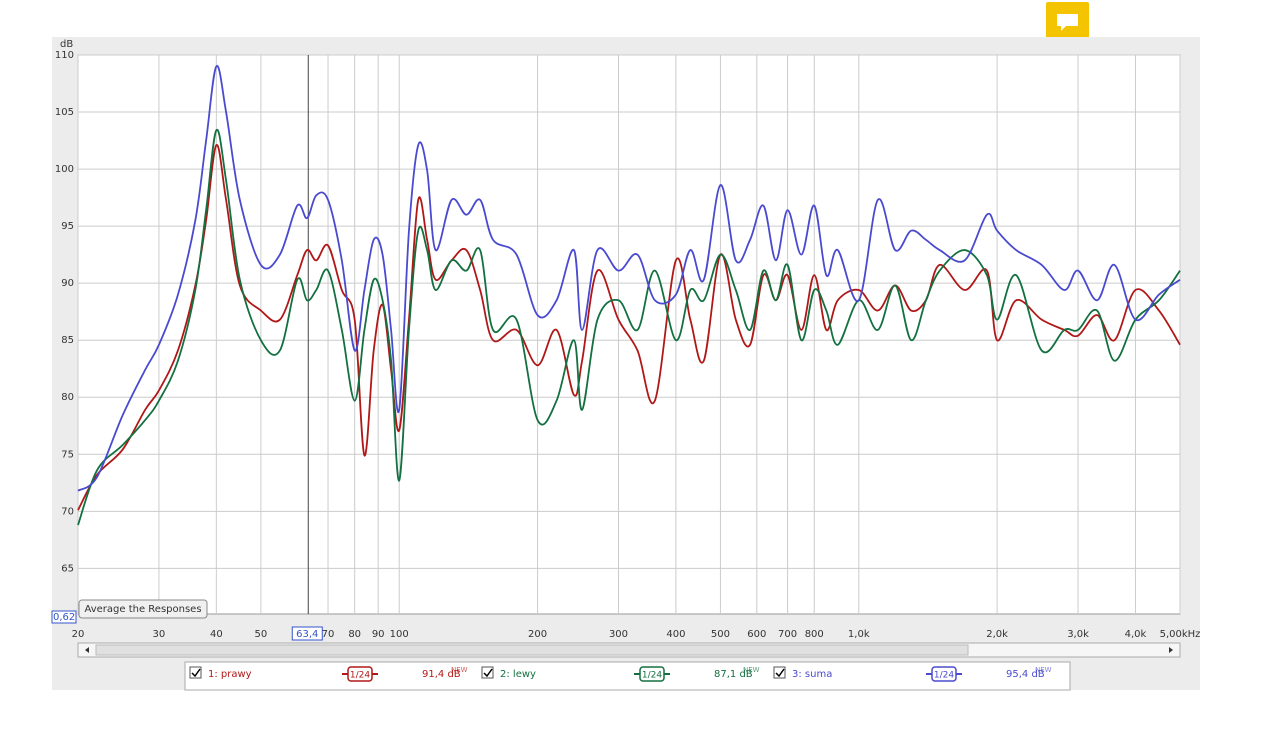  I want to click on average-button-label: Average the Responses, so click(142, 609).